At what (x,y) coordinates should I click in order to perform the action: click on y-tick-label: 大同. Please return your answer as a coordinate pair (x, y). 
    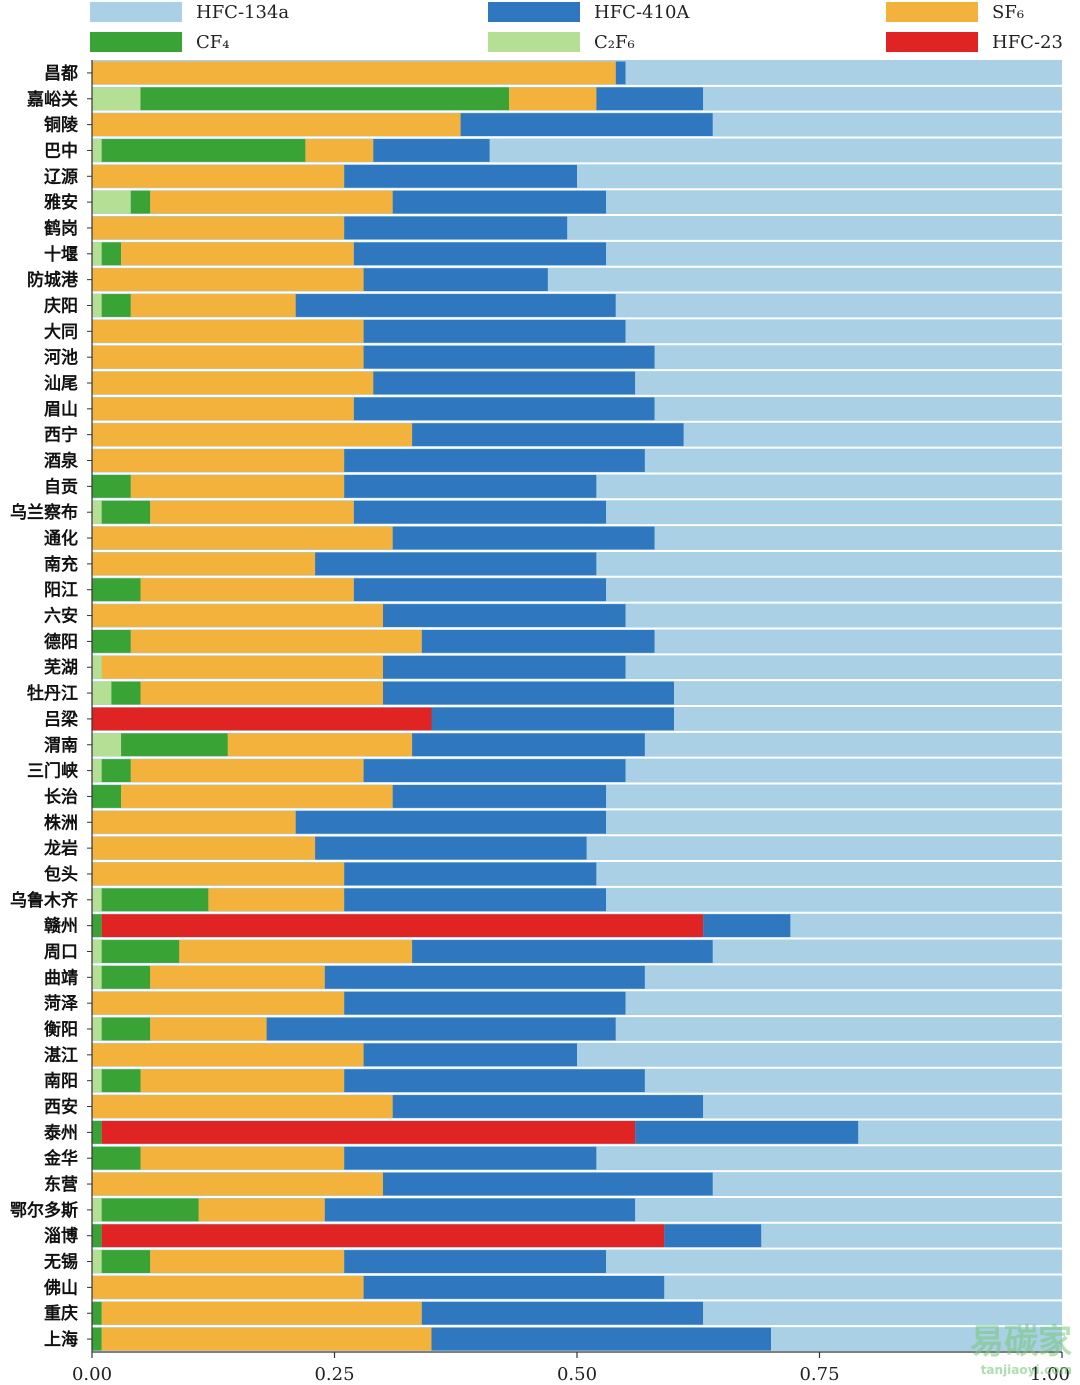
    Looking at the image, I should click on (61, 331).